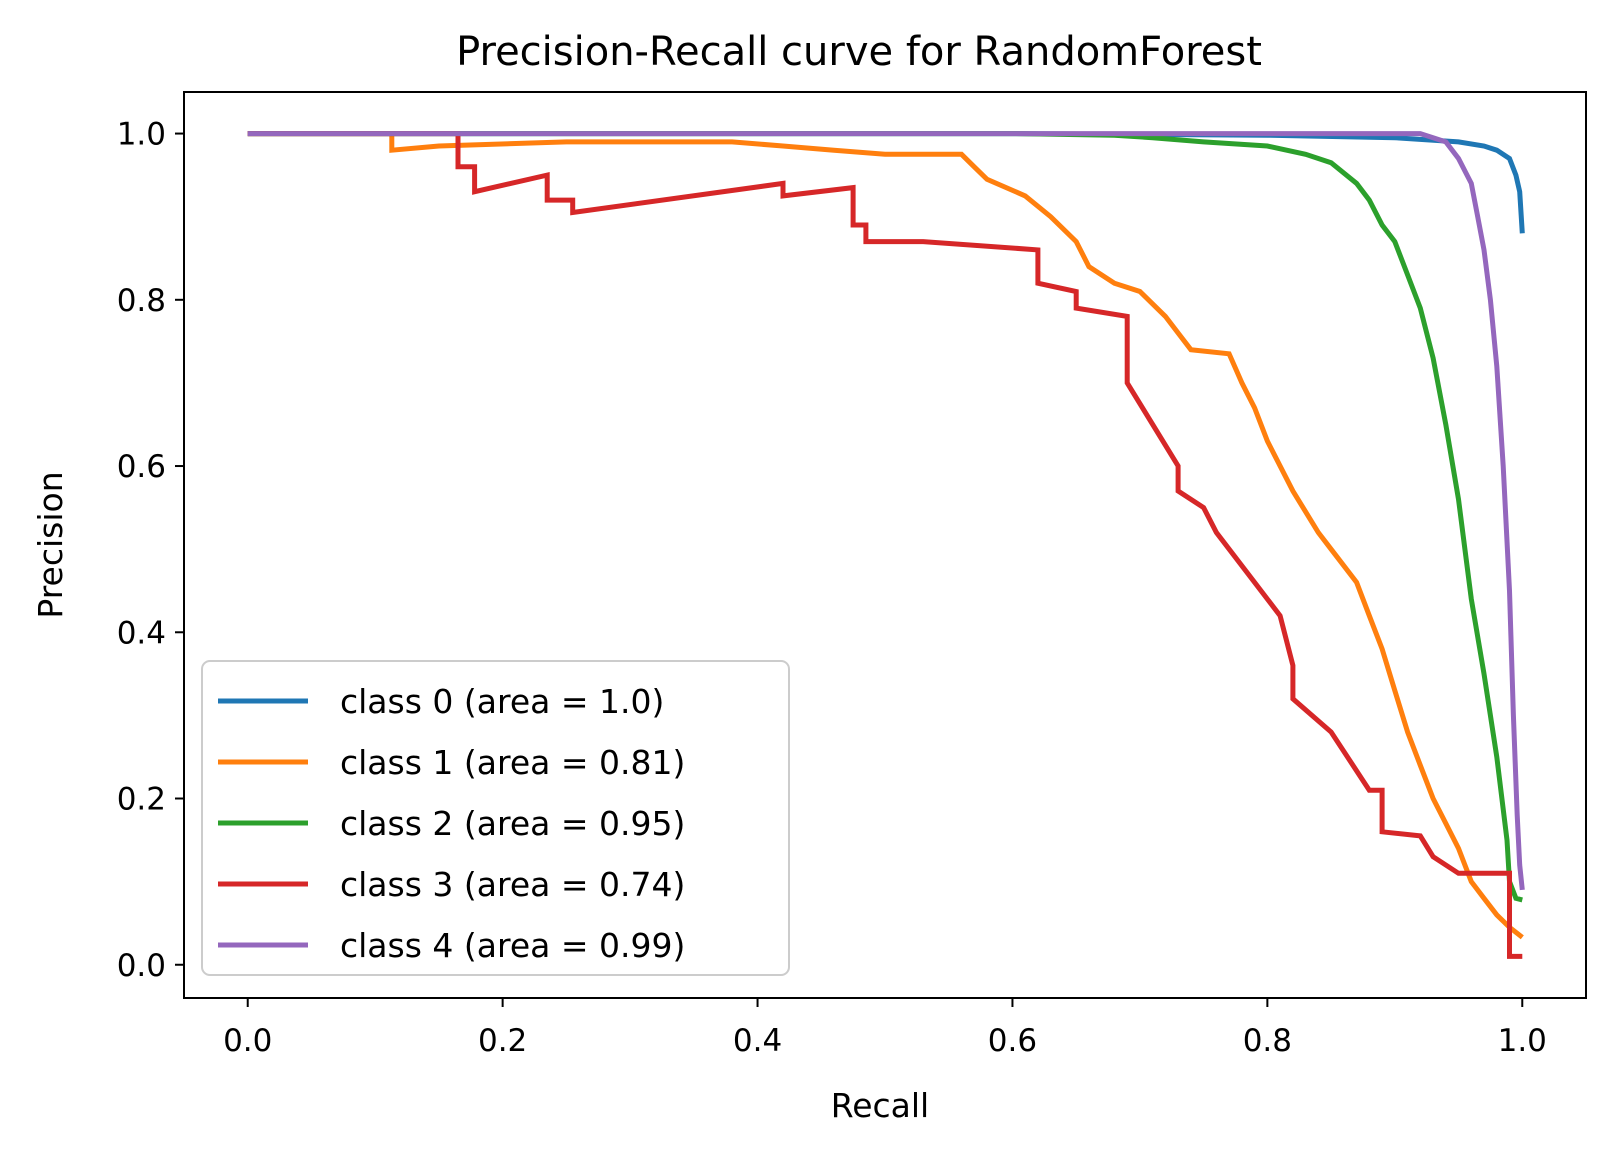  Describe the element at coordinates (141, 800) in the screenshot. I see `y-tick-label: 0.2` at that location.